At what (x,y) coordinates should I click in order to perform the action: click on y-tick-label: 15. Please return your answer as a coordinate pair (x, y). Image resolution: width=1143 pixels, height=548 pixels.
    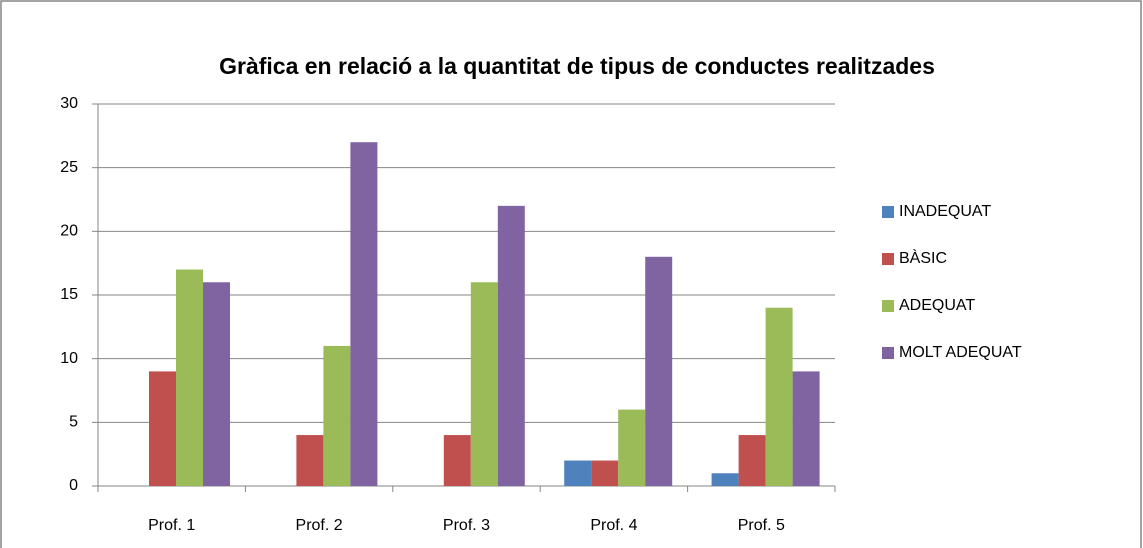
    Looking at the image, I should click on (69, 294).